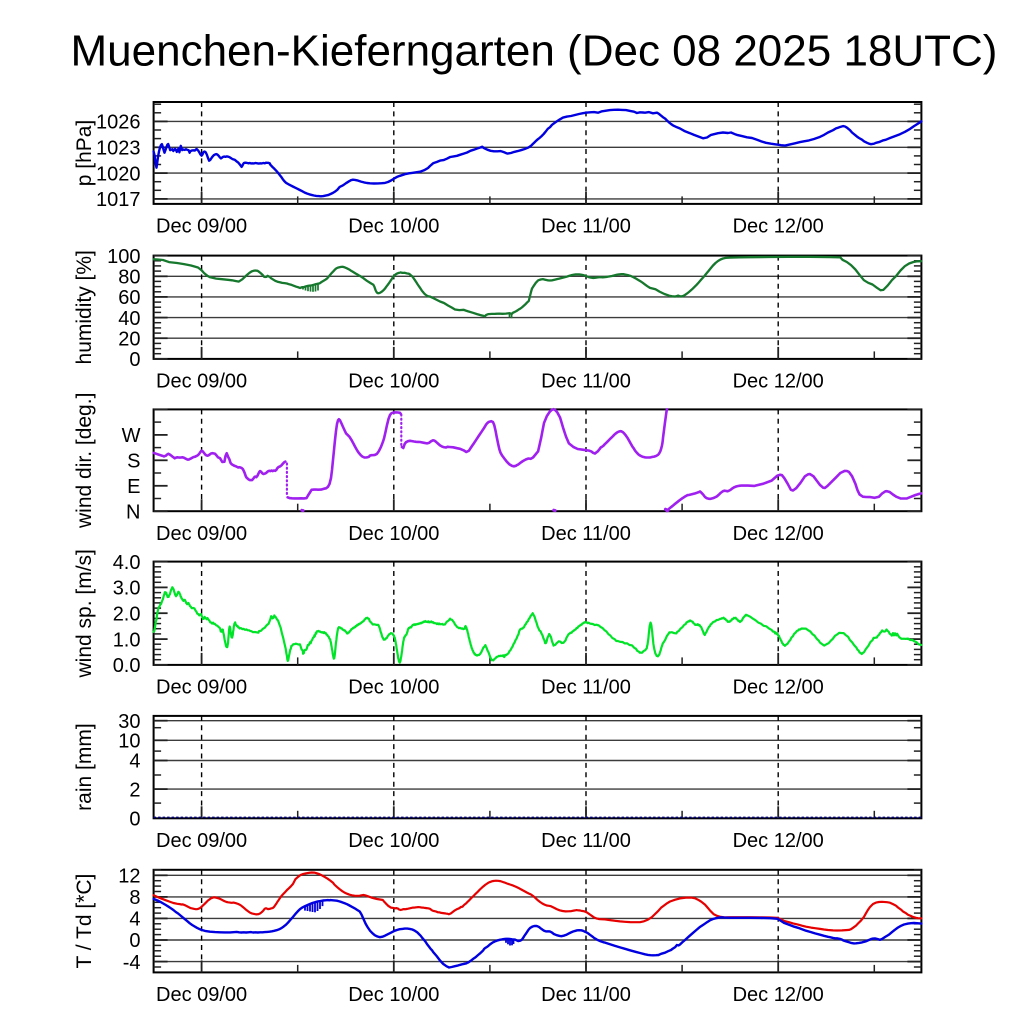 Image resolution: width=1024 pixels, height=1024 pixels. Describe the element at coordinates (129, 278) in the screenshot. I see `svg-text: 80` at that location.